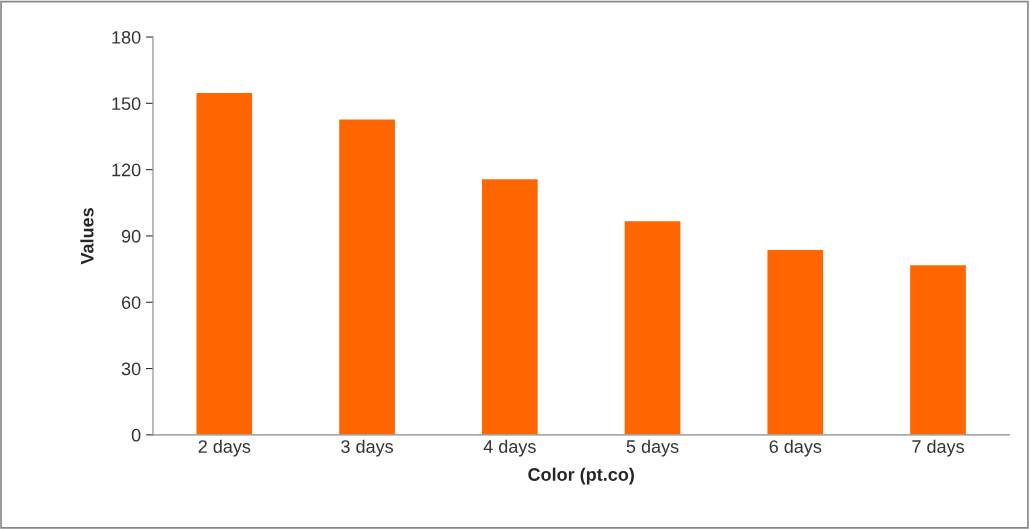 The image size is (1030, 529). Describe the element at coordinates (126, 170) in the screenshot. I see `y-tick-label: 120` at that location.